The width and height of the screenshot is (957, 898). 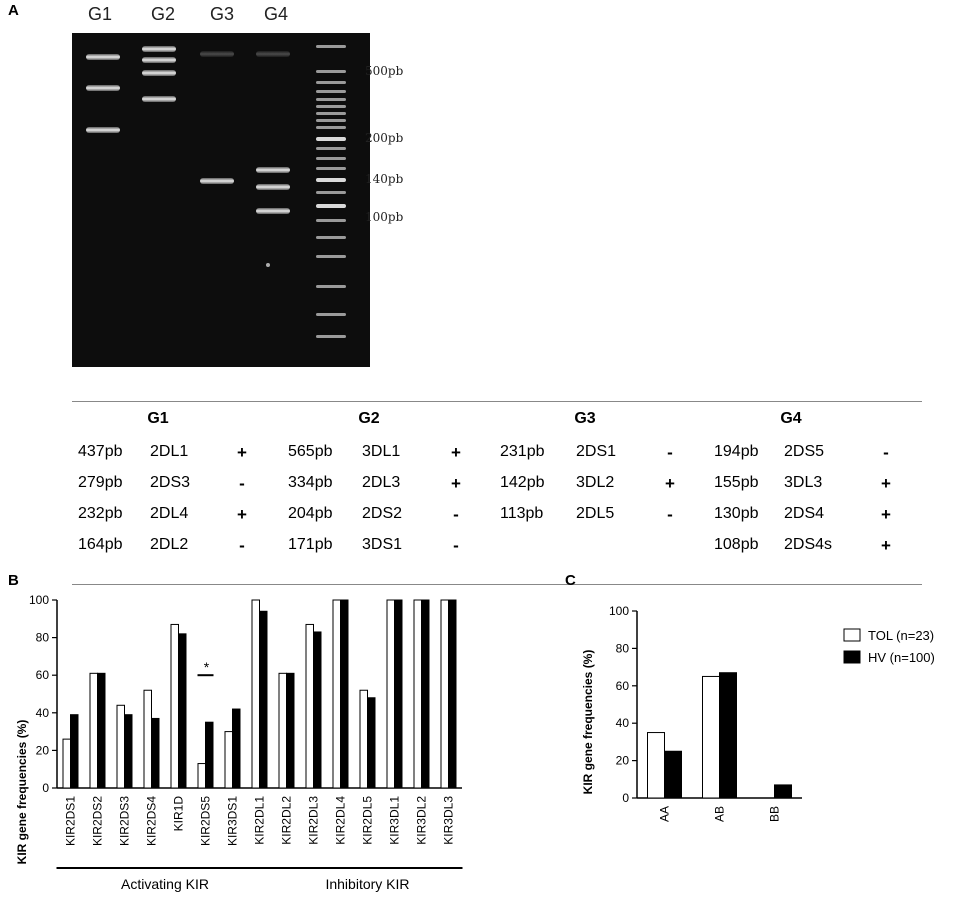 I want to click on bar-KIR3DL1-hv, so click(x=398, y=694).